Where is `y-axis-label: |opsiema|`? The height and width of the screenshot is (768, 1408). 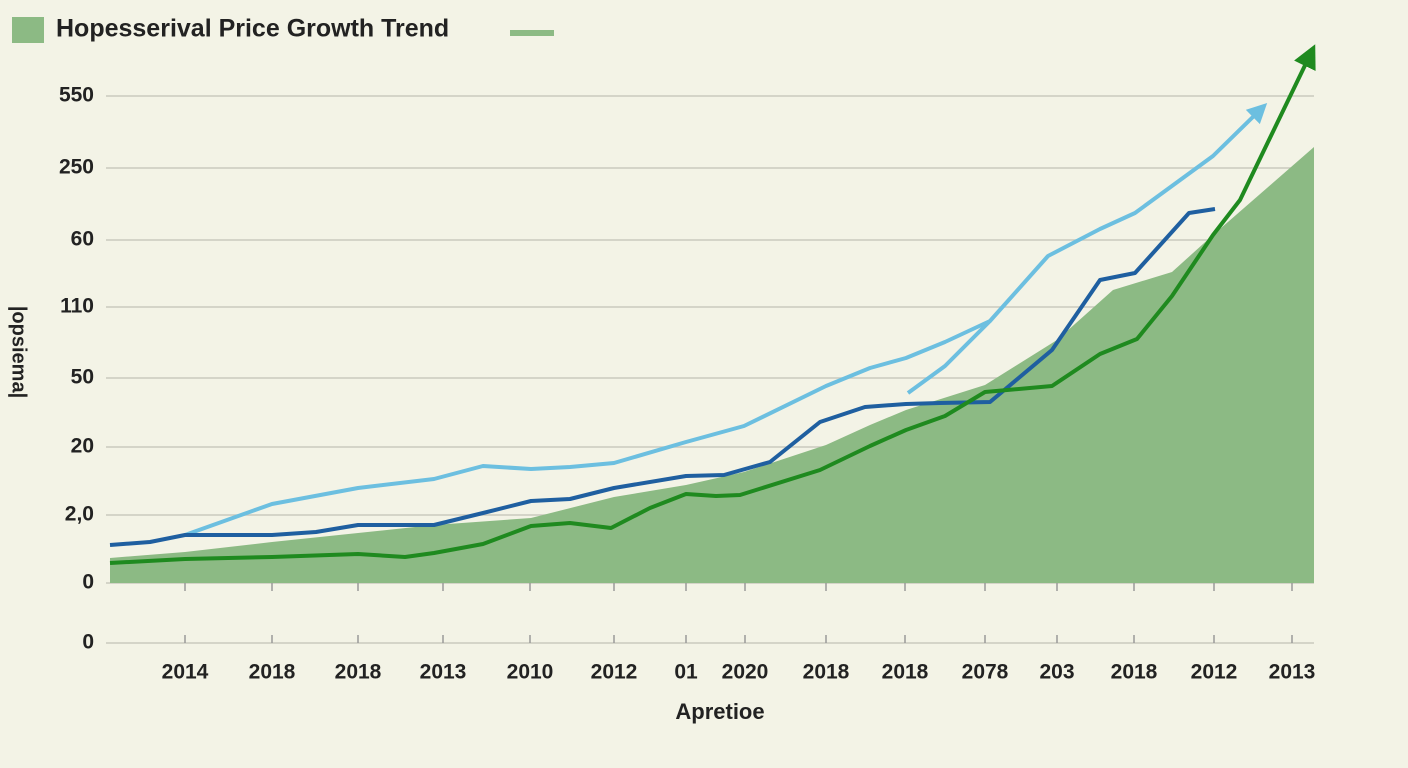 y-axis-label: |opsiema| is located at coordinates (19, 352).